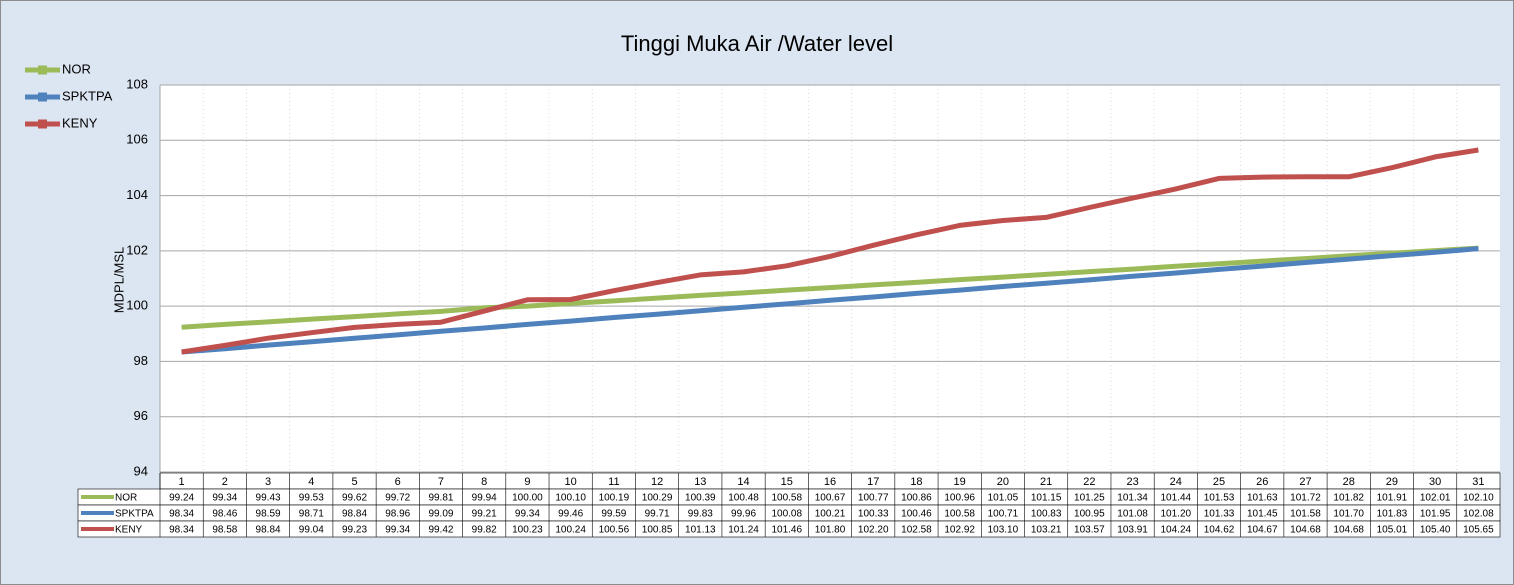 This screenshot has width=1514, height=585. I want to click on legend-label: SPKTPA, so click(87, 95).